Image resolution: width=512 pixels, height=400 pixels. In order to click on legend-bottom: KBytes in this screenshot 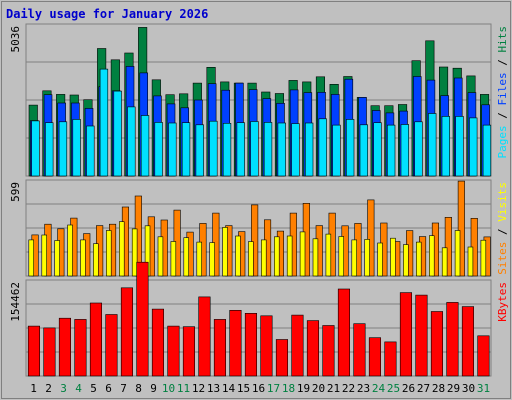, I will do `click(502, 302)`.